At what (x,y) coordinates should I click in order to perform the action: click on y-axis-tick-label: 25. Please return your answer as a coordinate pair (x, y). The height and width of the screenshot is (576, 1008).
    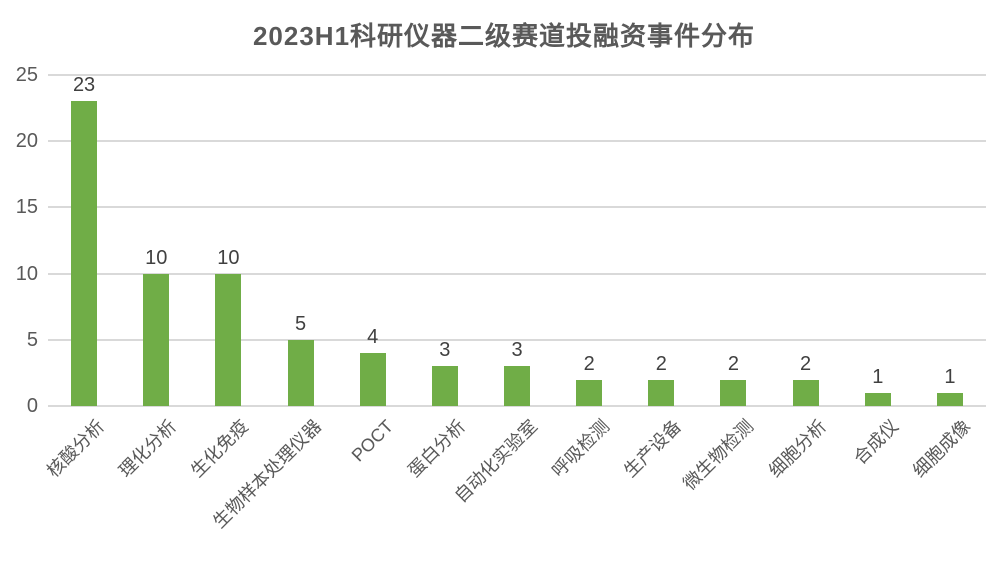
    Looking at the image, I should click on (26, 75).